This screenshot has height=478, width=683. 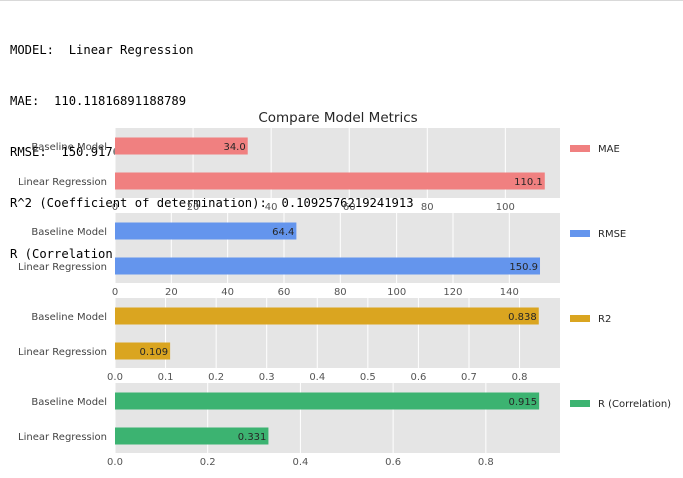 What do you see at coordinates (153, 352) in the screenshot?
I see `bar-value-label: 0.109` at bounding box center [153, 352].